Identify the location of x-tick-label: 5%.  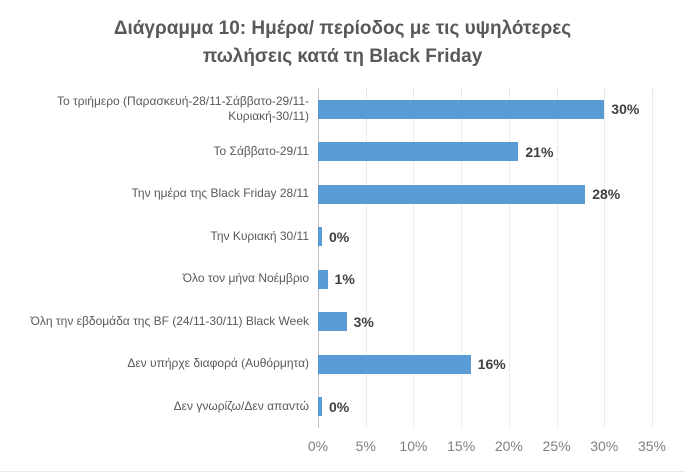
(365, 446).